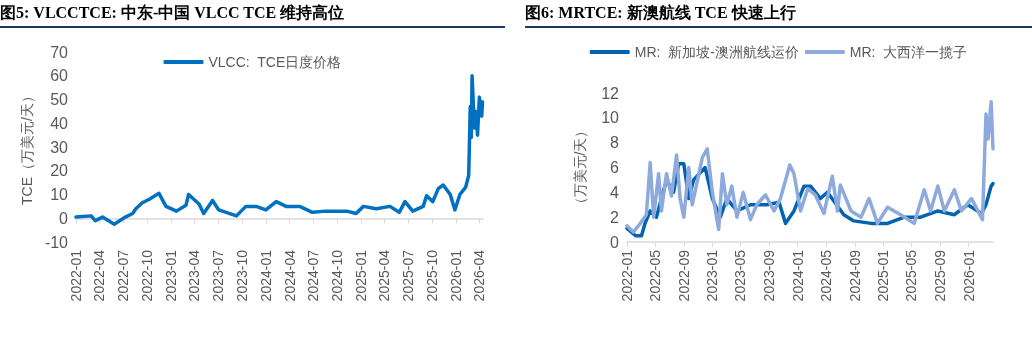  What do you see at coordinates (655, 275) in the screenshot?
I see `x-tick-label: 2022-05` at bounding box center [655, 275].